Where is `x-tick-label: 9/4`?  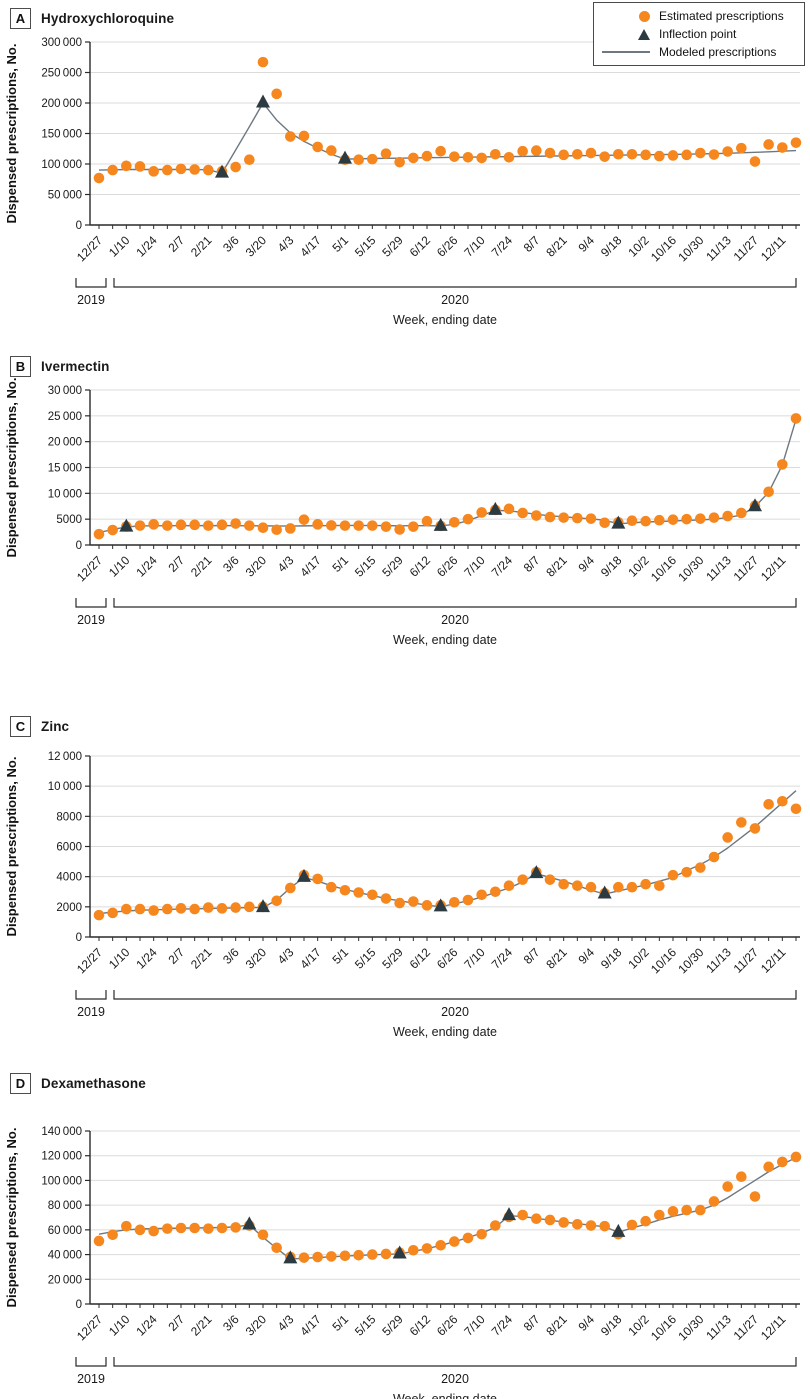 x-tick-label: 9/4 is located at coordinates (586, 1323).